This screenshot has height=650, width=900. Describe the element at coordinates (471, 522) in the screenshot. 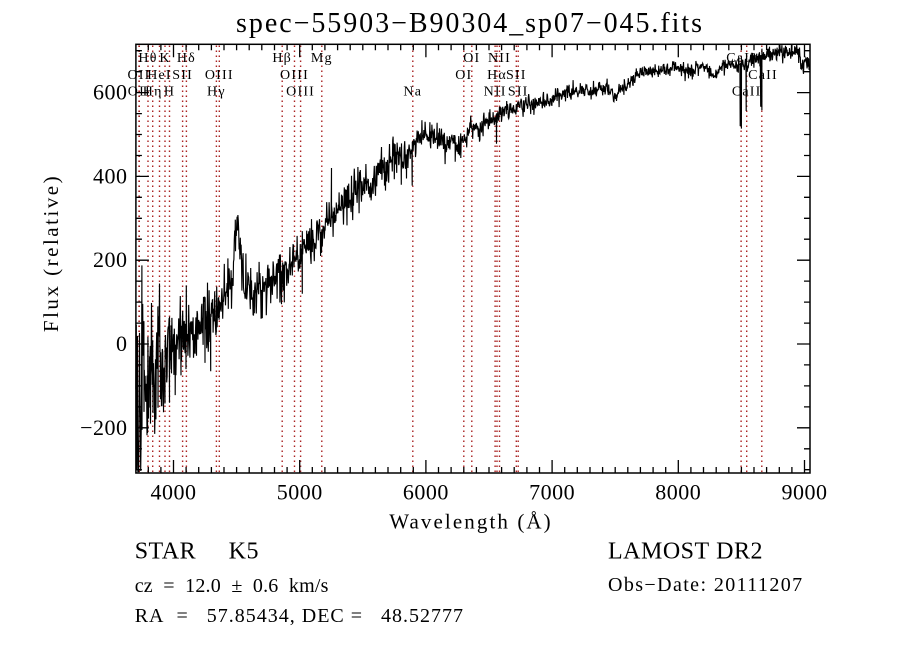

I see `svg-text: Wavelength (Å)` at that location.